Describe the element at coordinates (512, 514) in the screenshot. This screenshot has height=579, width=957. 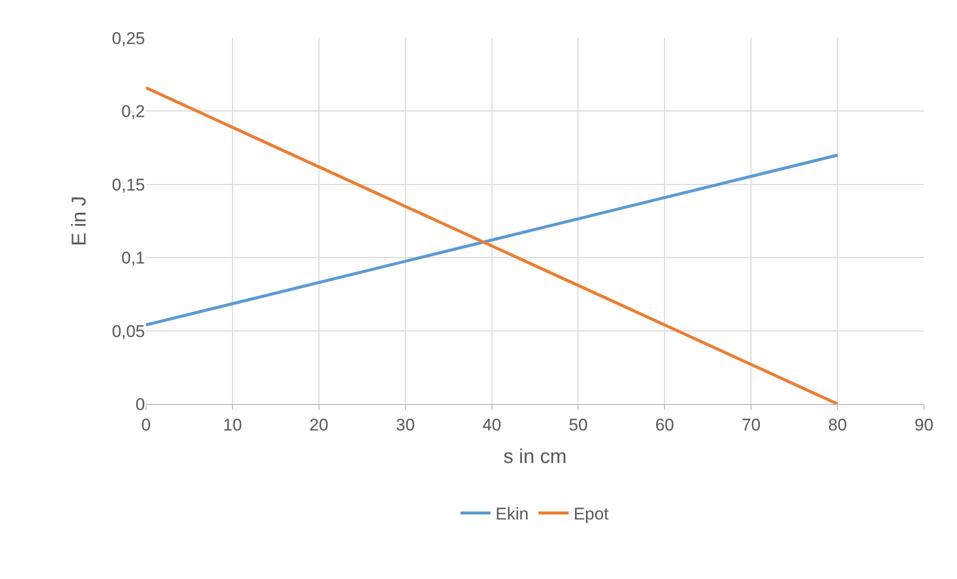
I see `legend-label: Ekin` at that location.